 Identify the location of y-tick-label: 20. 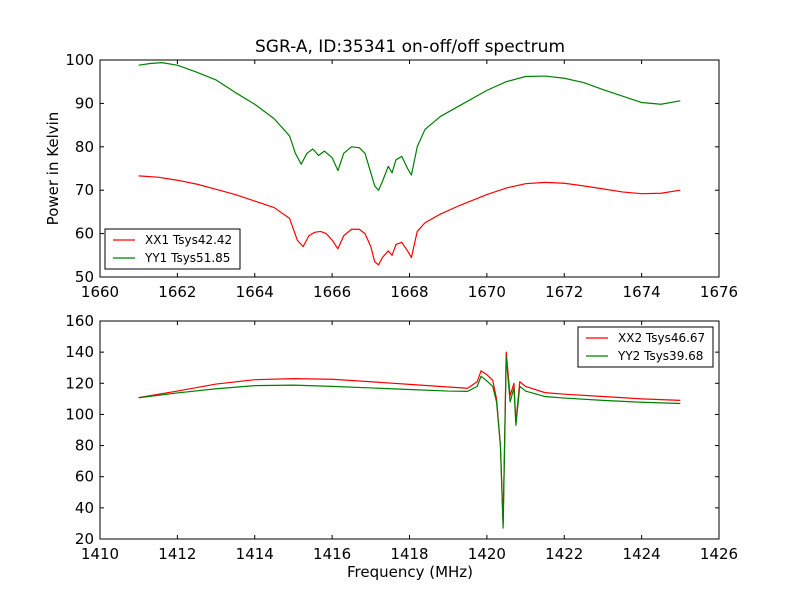
(84, 539).